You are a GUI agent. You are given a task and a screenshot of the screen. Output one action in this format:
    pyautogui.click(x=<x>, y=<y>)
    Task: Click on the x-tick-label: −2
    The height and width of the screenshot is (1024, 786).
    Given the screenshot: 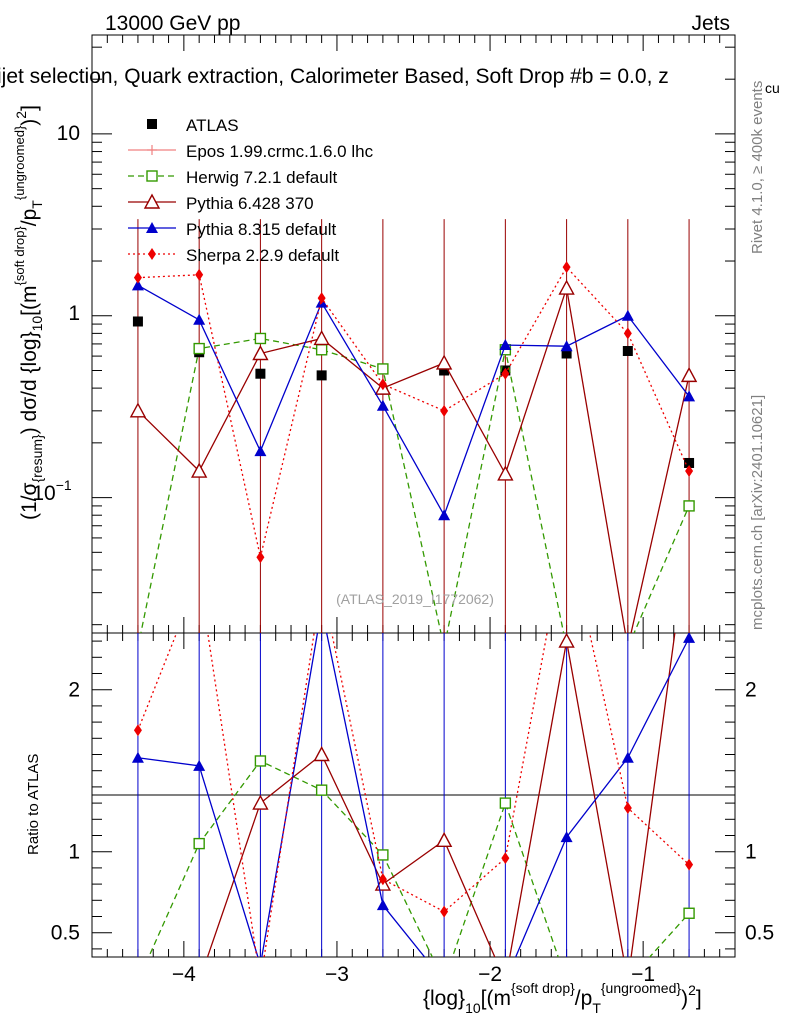 What is the action you would take?
    pyautogui.click(x=490, y=974)
    